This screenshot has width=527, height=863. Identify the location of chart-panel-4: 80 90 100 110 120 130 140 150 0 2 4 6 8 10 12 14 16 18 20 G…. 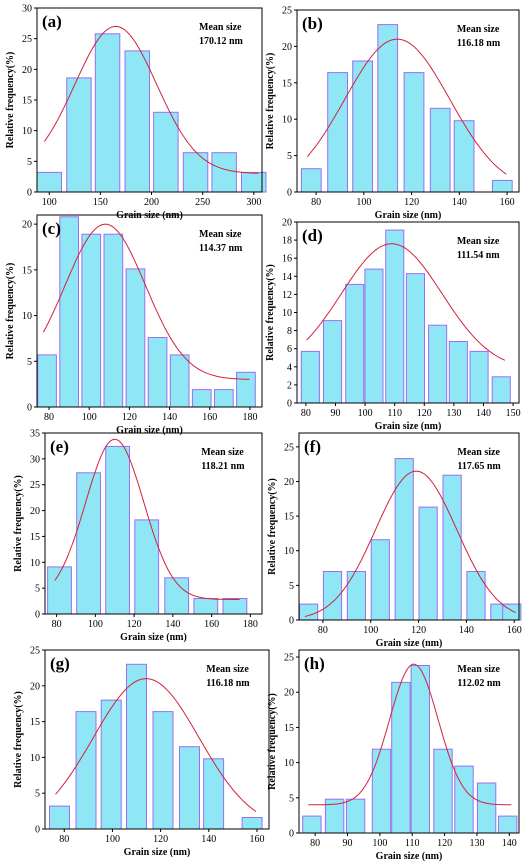
(393, 325).